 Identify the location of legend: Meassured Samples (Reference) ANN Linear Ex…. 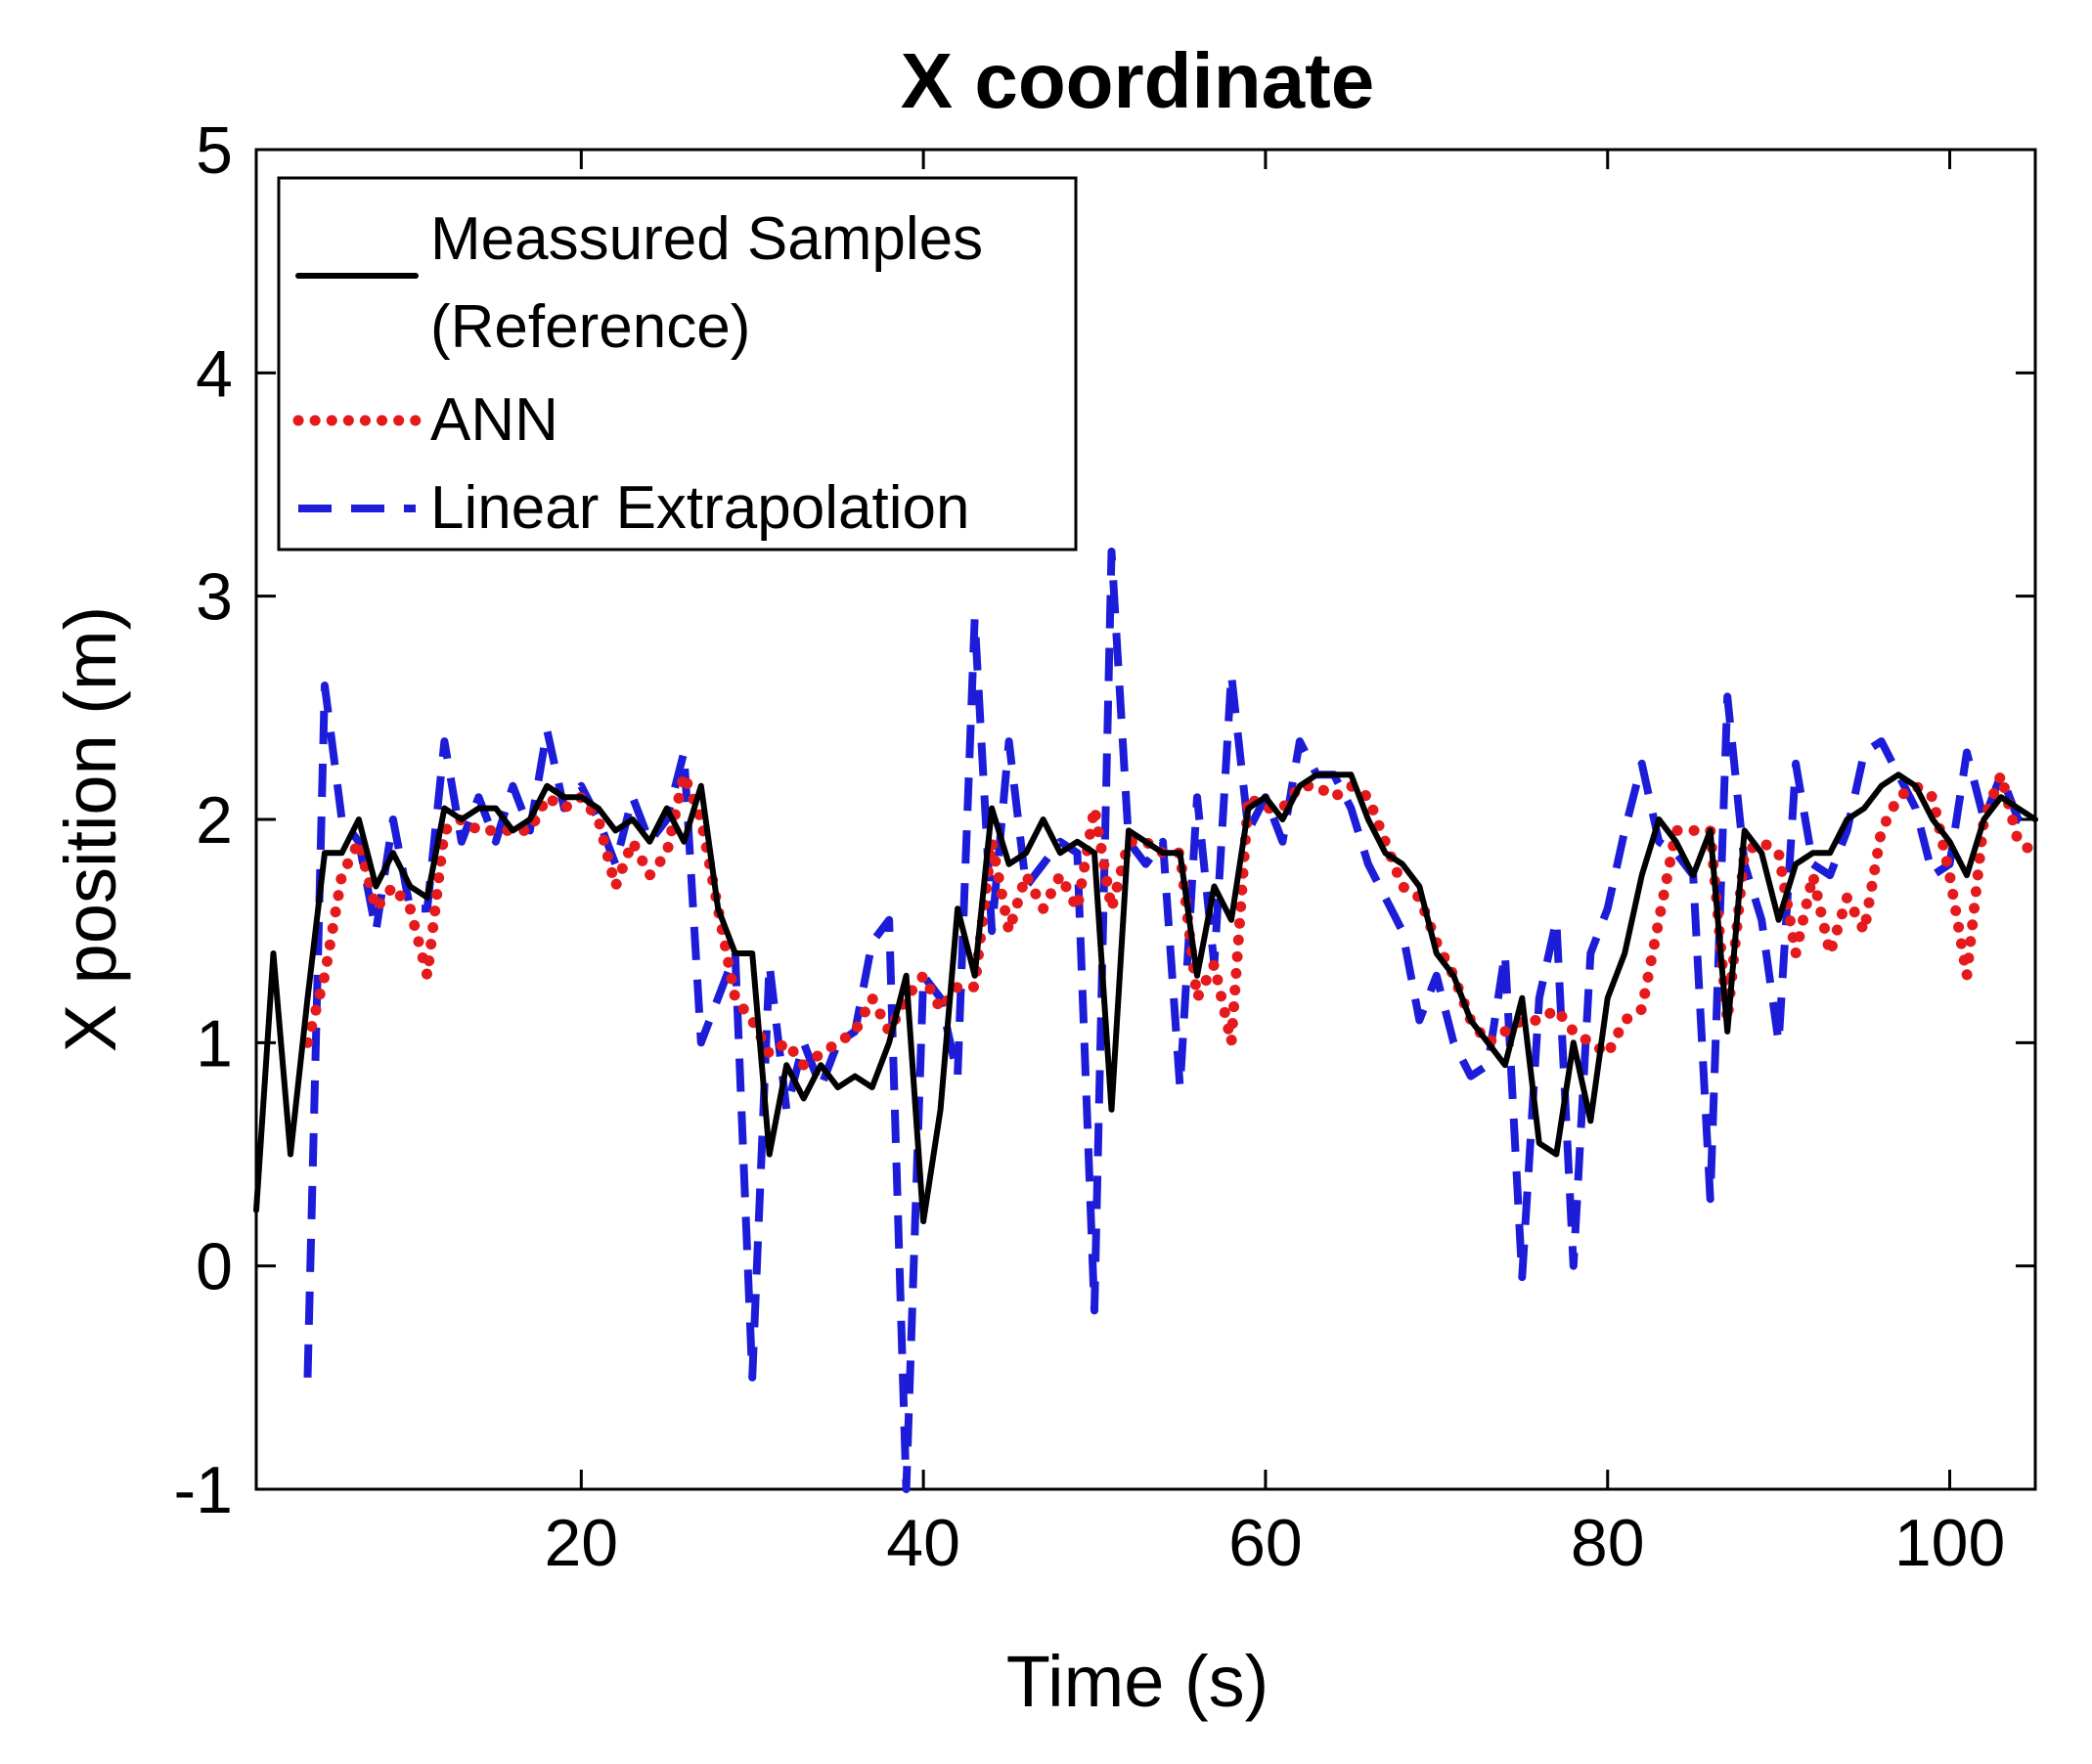
(677, 363).